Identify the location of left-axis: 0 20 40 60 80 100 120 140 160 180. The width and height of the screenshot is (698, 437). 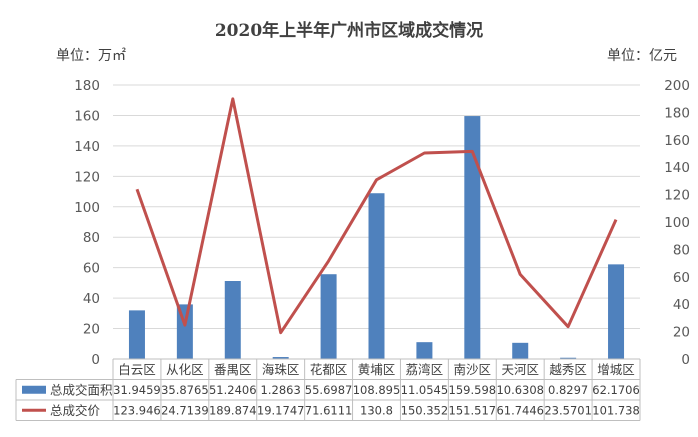
(87, 223).